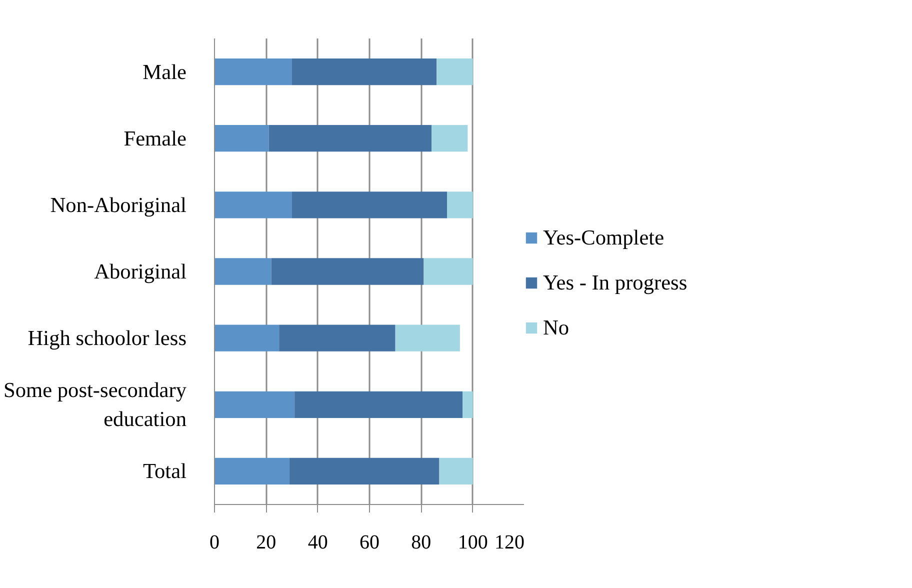 The image size is (912, 588). I want to click on y-tick-label: Total, so click(164, 471).